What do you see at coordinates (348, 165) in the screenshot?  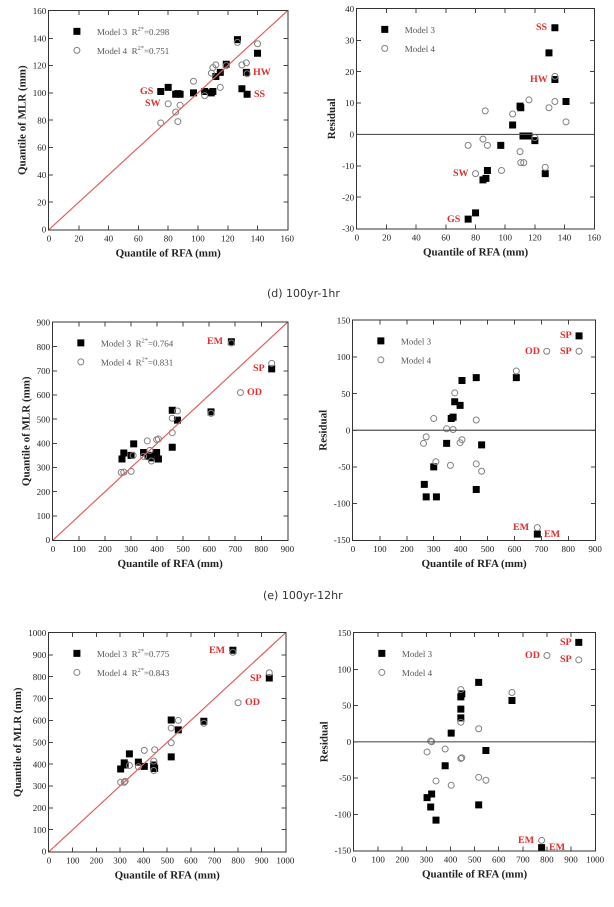 I see `y-tick-label: -10` at bounding box center [348, 165].